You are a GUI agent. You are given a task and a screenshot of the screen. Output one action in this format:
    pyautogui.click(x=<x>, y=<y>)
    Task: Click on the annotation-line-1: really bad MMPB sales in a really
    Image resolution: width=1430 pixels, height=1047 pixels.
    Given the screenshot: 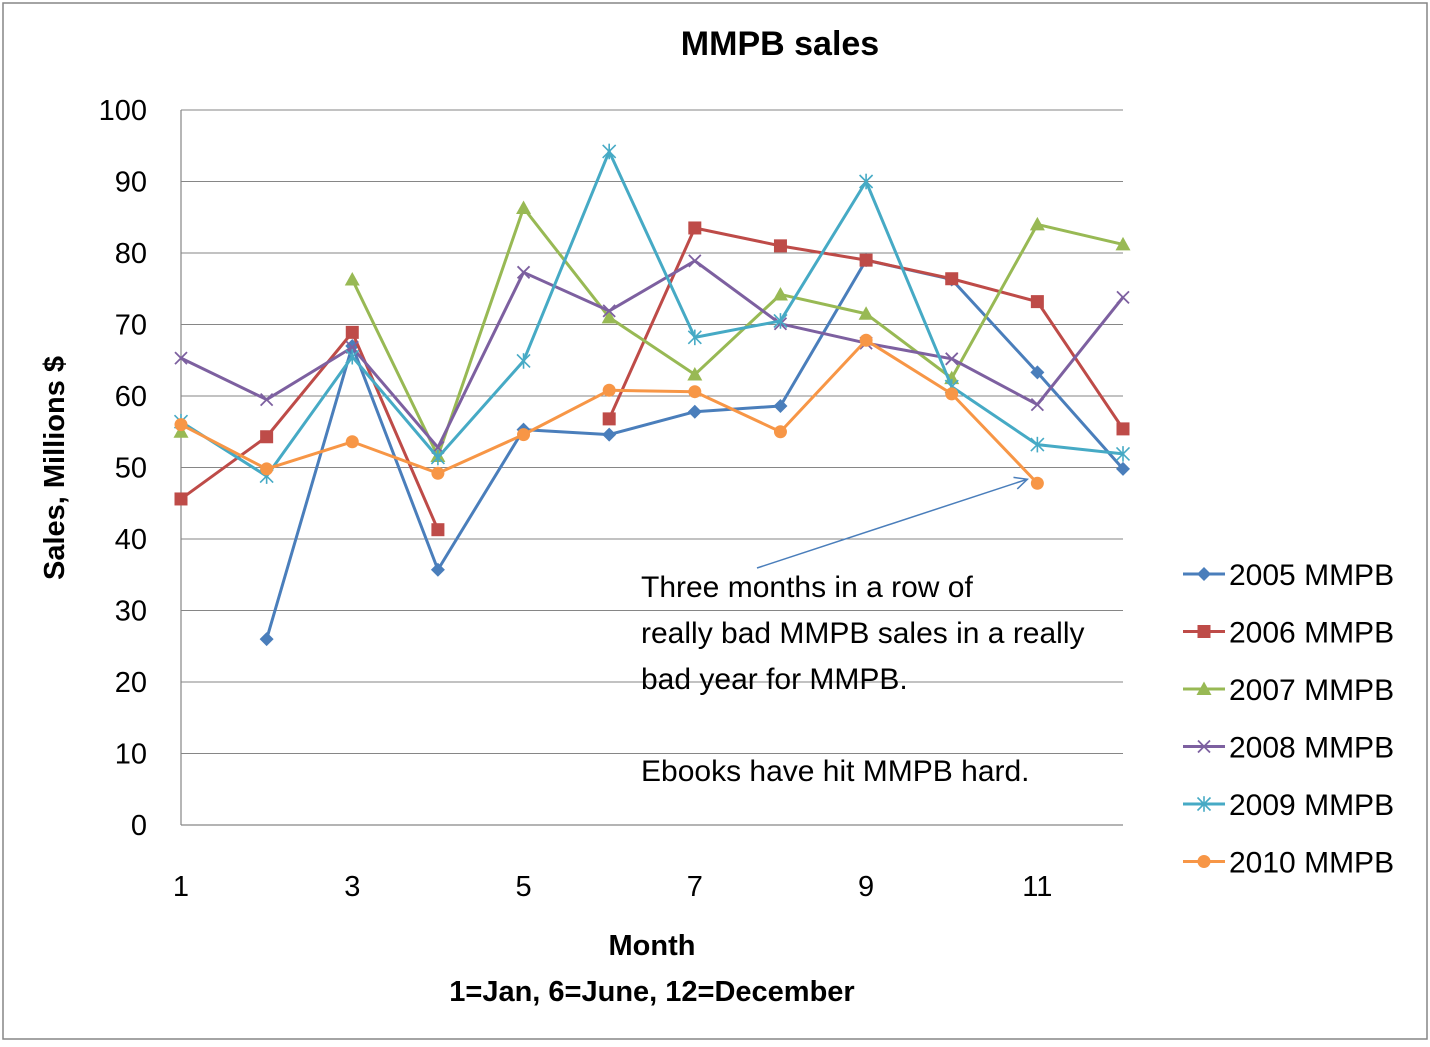 What is the action you would take?
    pyautogui.click(x=863, y=633)
    